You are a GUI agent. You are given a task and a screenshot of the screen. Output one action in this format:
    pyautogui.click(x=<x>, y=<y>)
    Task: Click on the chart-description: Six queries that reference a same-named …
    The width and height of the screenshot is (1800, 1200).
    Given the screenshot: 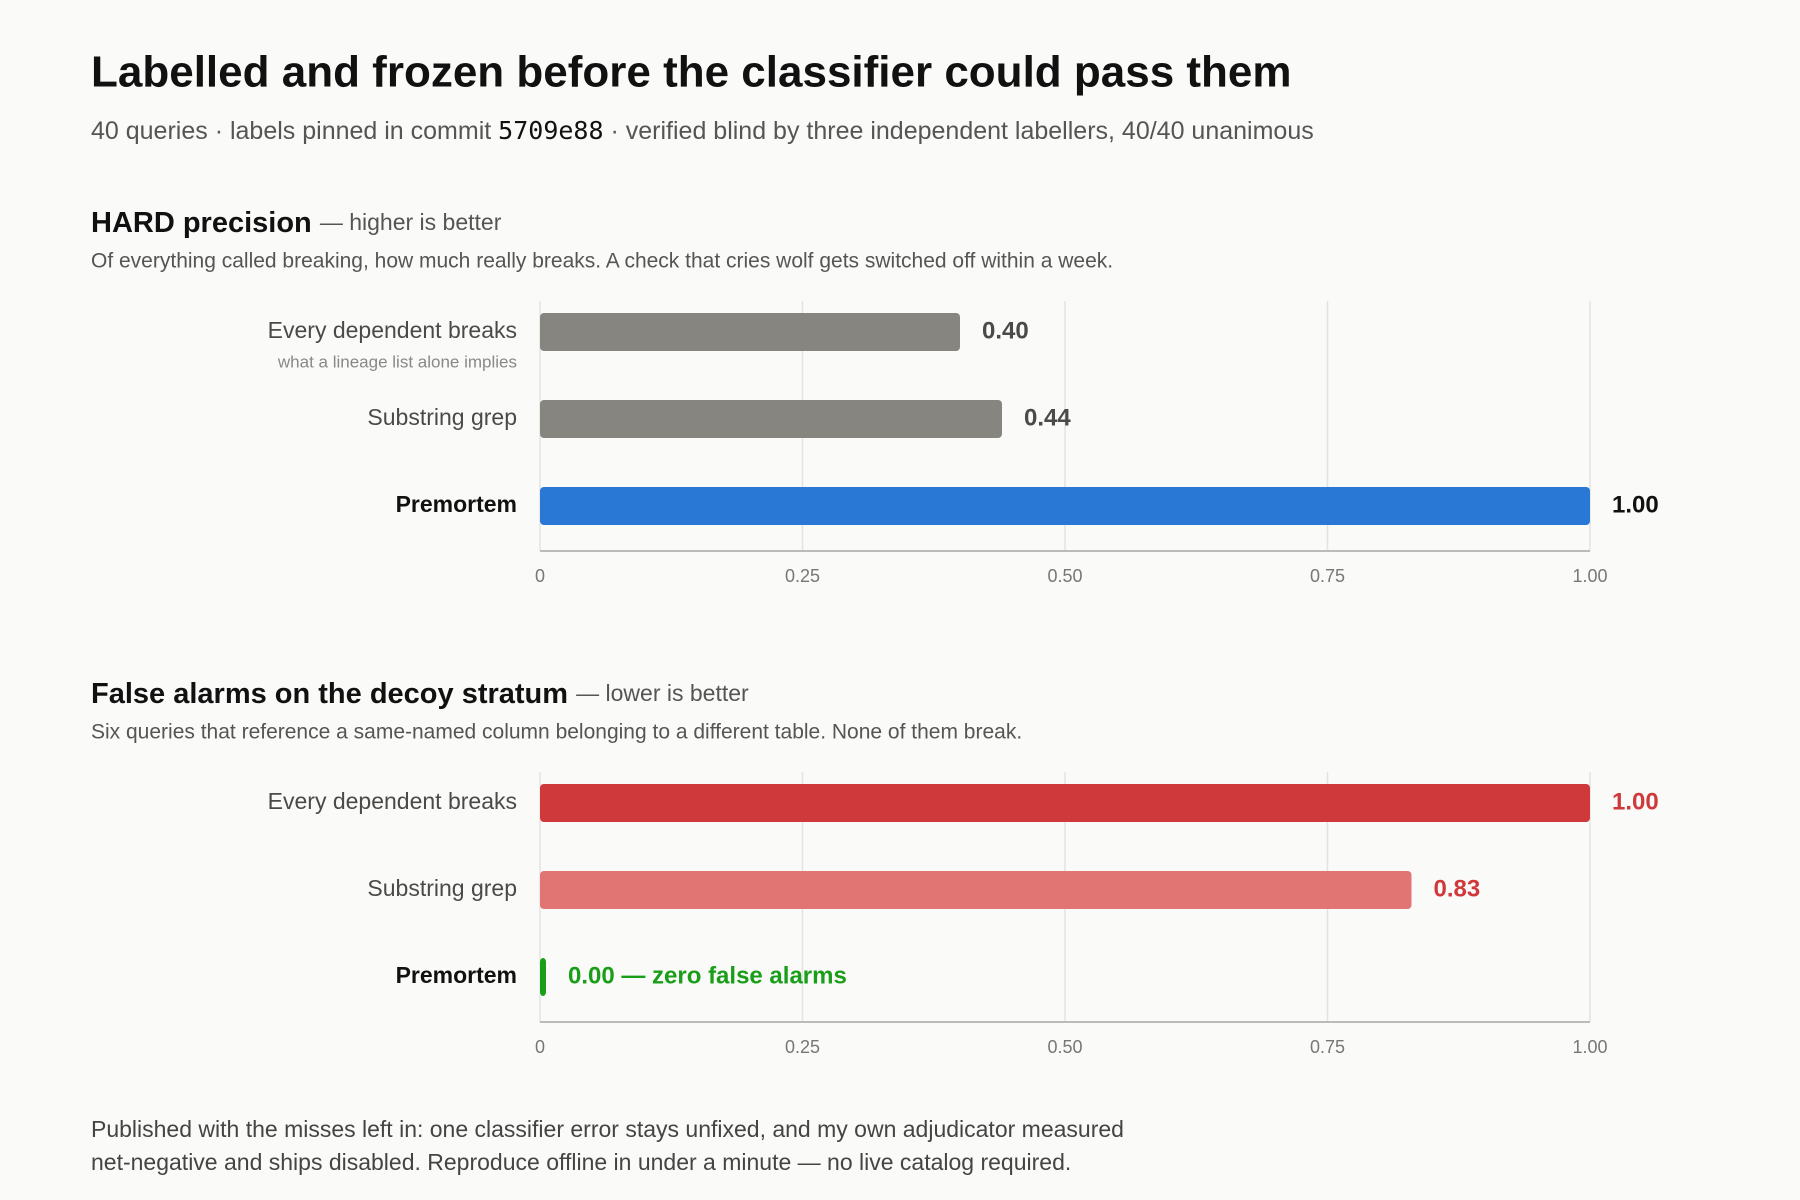 What is the action you would take?
    pyautogui.click(x=556, y=732)
    